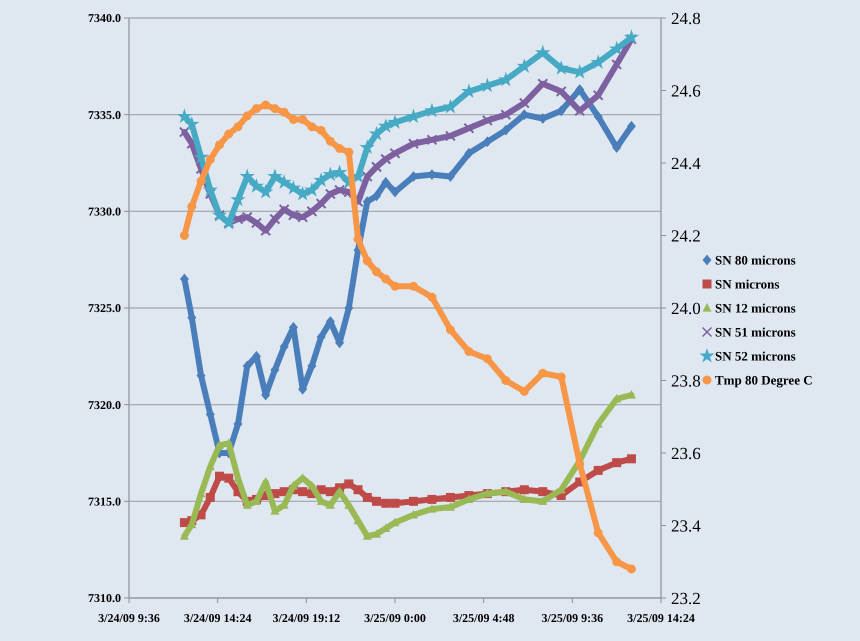  I want to click on y-tick-label: 7315.0, so click(104, 501).